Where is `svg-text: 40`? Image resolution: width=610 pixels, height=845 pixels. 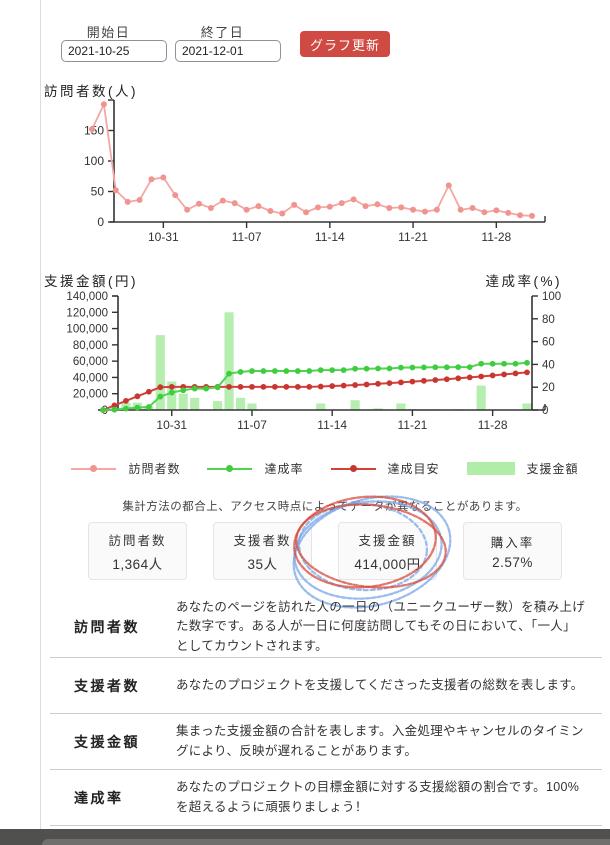
svg-text: 40 is located at coordinates (548, 365).